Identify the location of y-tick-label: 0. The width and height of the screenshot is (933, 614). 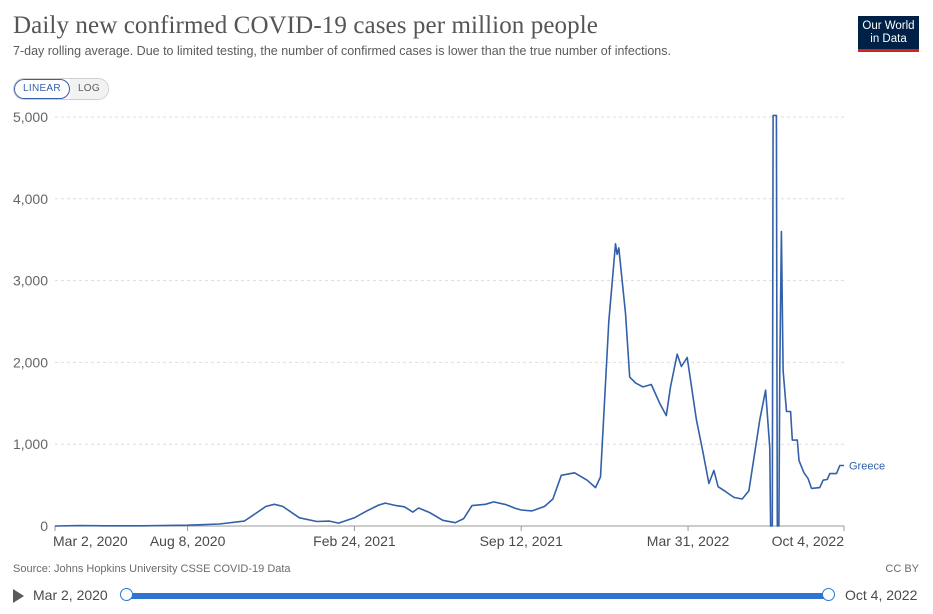
(44, 526).